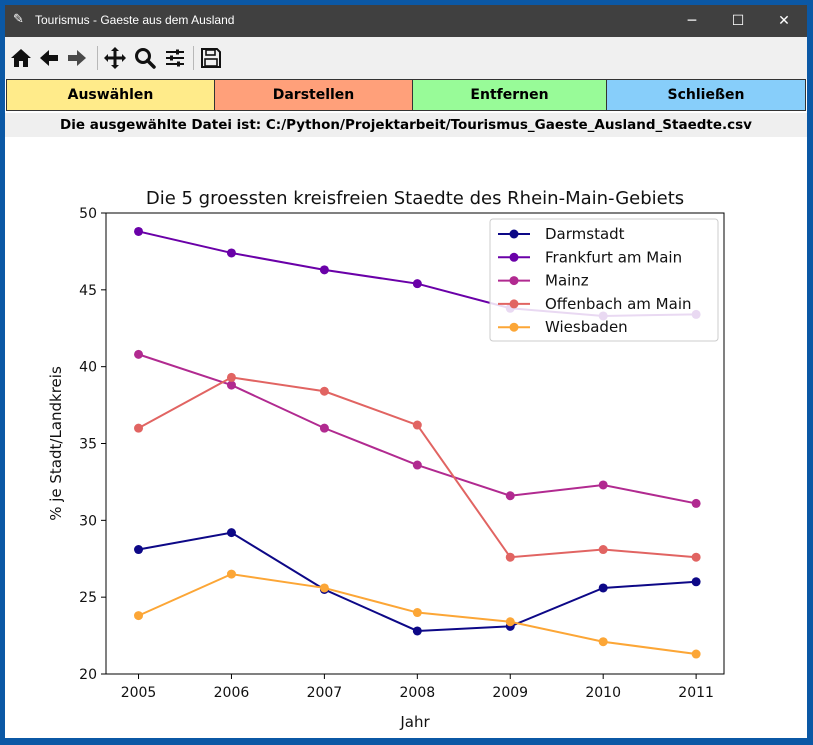  What do you see at coordinates (88, 598) in the screenshot?
I see `y-tick-label: 25` at bounding box center [88, 598].